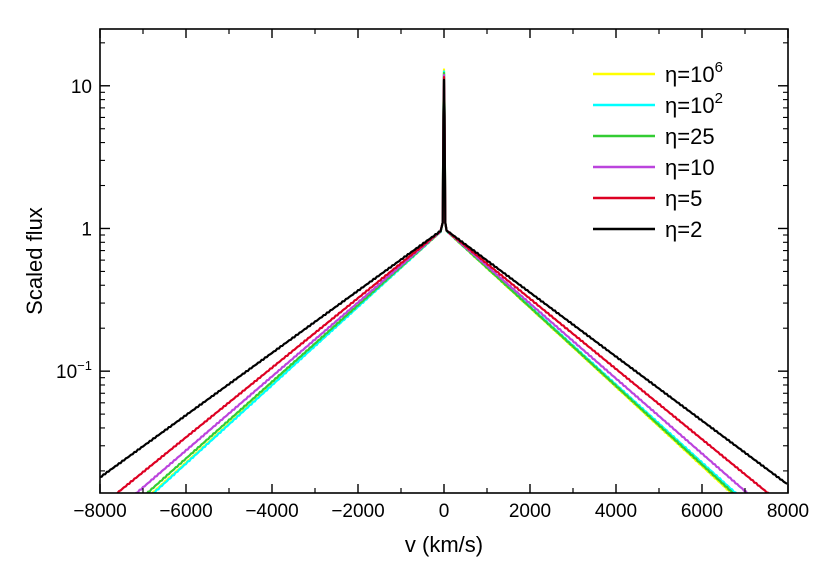 This screenshot has width=830, height=561. I want to click on x-tick-label: 2000, so click(530, 511).